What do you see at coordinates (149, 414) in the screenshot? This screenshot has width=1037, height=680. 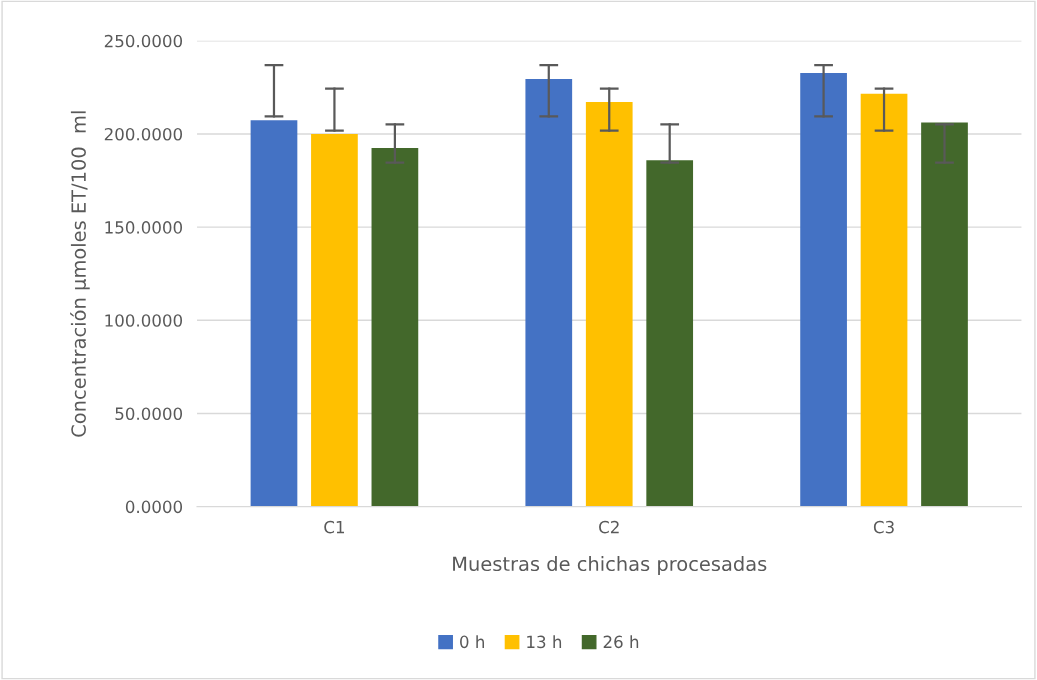 I see `y-tick-label: 50.0000` at bounding box center [149, 414].